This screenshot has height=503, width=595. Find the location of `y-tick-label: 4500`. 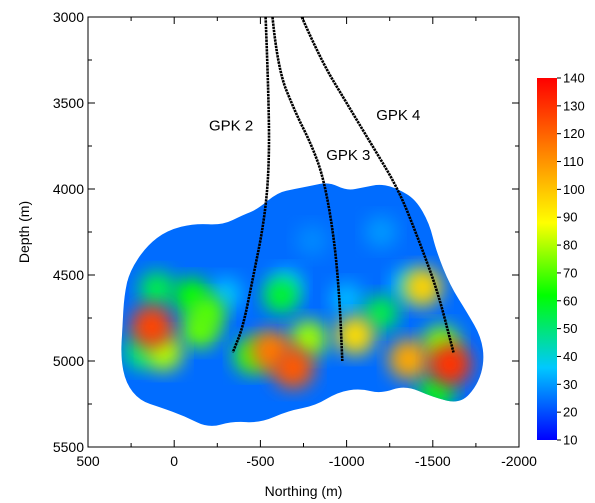

y-tick-label: 4500 is located at coordinates (68, 275).